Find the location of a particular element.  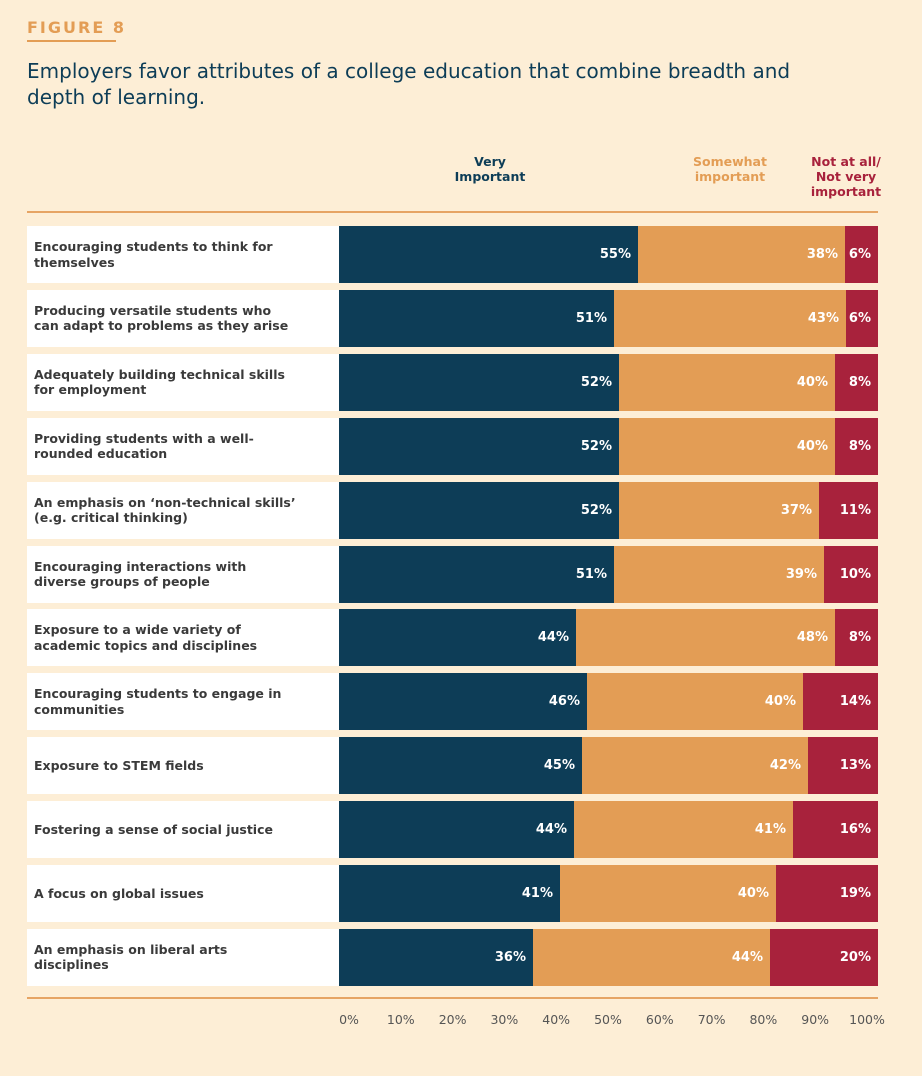

data-label: 45% is located at coordinates (559, 766).